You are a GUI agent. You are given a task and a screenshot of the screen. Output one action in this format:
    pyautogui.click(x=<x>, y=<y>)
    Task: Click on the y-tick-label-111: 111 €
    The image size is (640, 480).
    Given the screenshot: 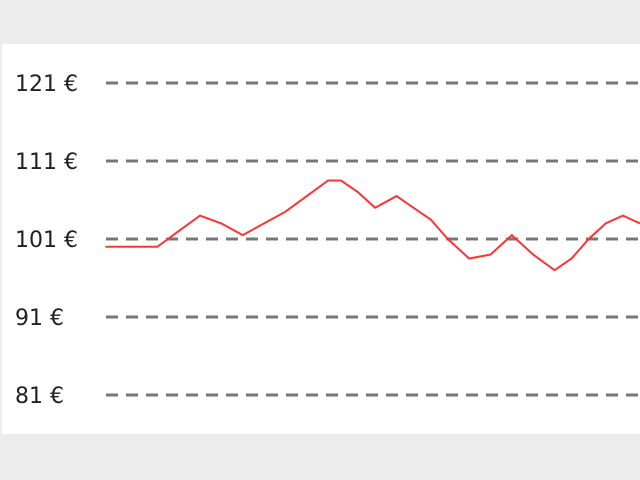 What is the action you would take?
    pyautogui.click(x=46, y=162)
    